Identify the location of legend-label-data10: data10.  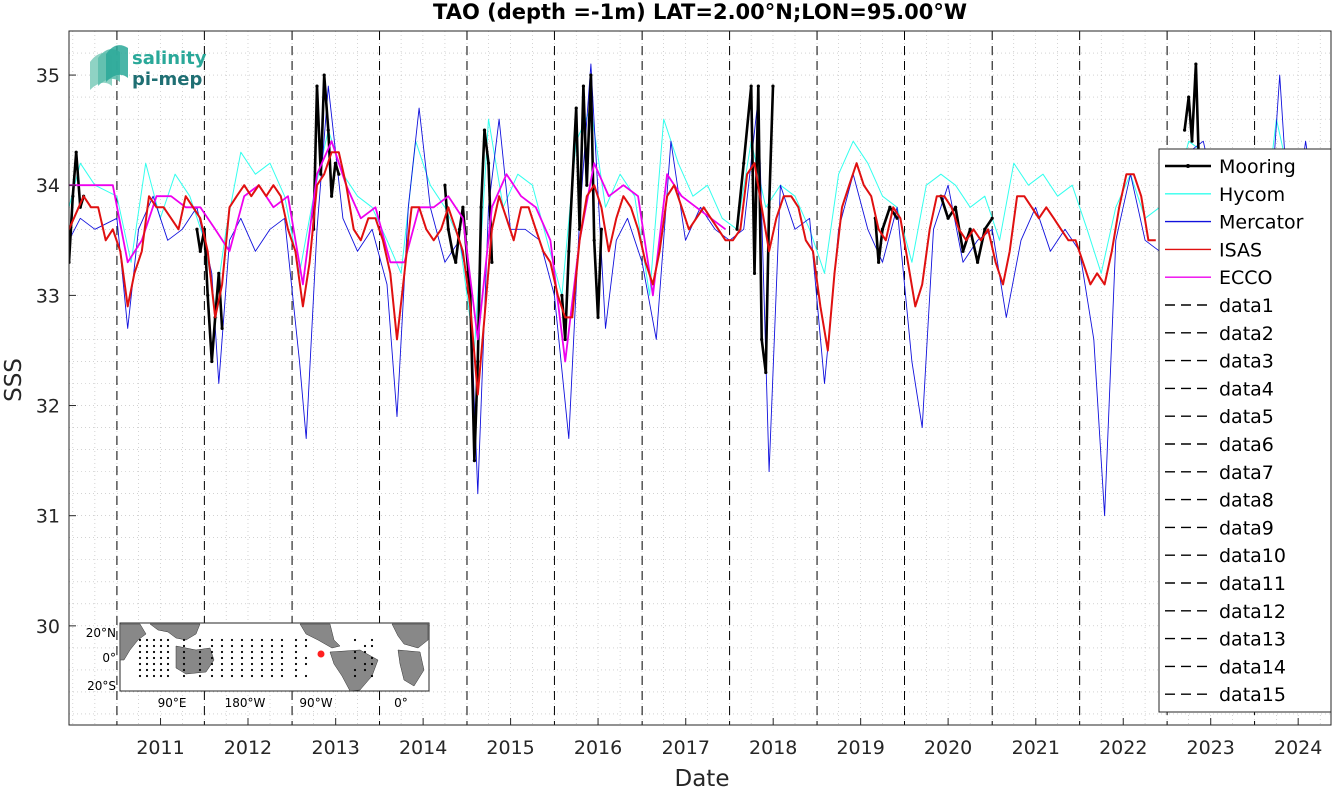
(1252, 556).